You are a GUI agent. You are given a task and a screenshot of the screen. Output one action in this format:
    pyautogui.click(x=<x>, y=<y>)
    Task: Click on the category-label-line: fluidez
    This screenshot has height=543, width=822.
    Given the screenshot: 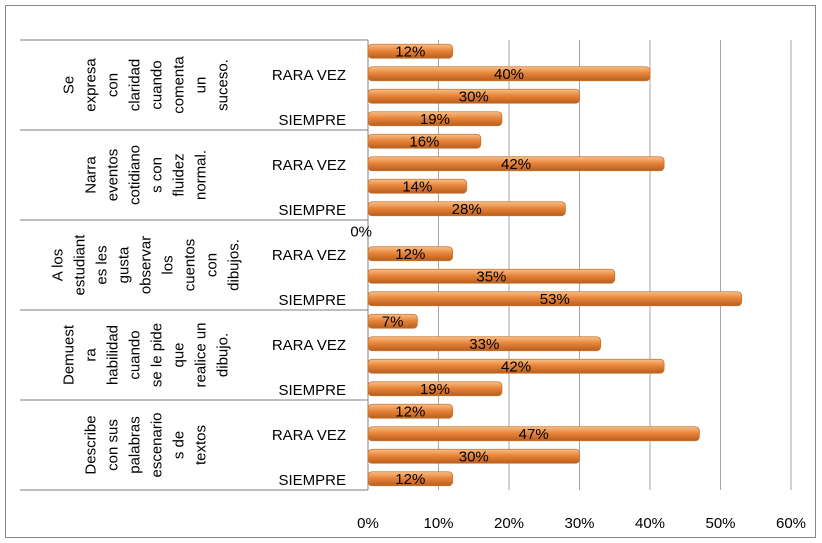 What is the action you would take?
    pyautogui.click(x=179, y=174)
    